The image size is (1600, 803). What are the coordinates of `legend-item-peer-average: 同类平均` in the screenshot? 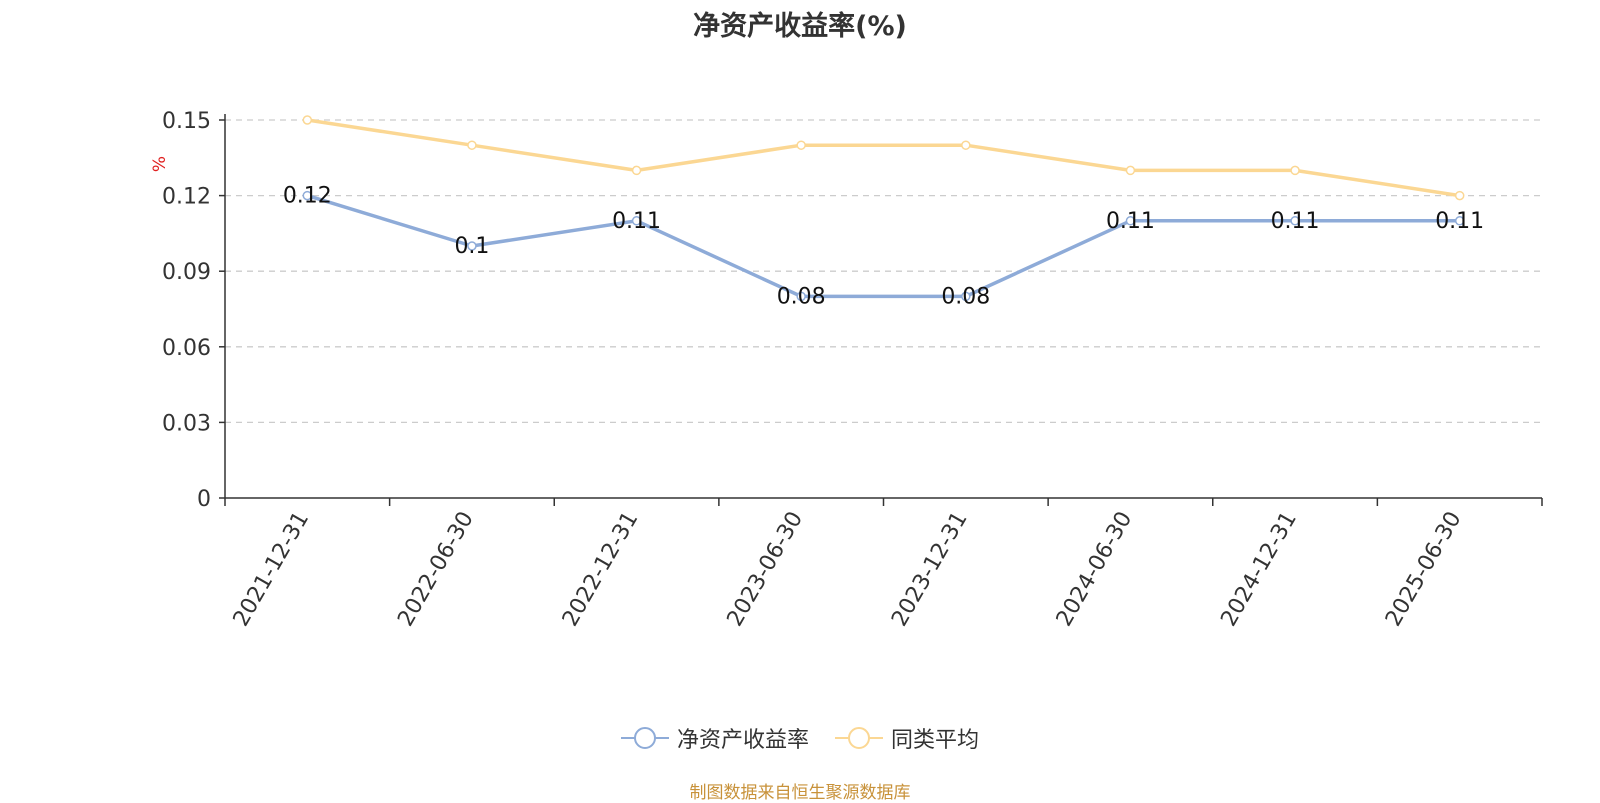 It's located at (907, 738).